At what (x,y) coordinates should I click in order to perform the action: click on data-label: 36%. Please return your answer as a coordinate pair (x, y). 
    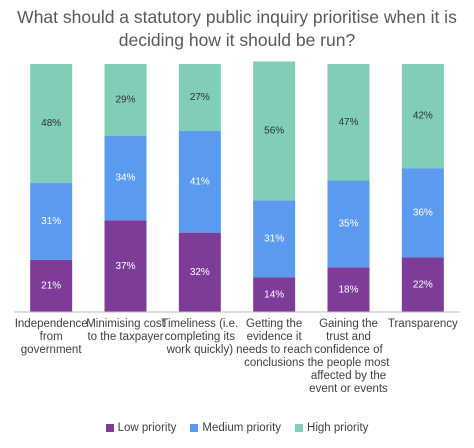
    Looking at the image, I should click on (423, 212).